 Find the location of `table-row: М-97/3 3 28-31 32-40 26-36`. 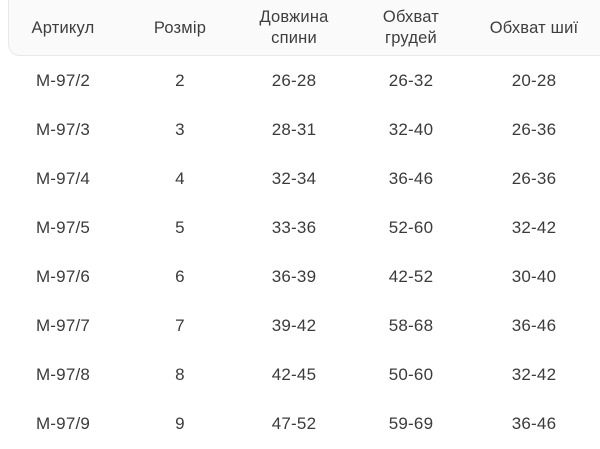

table-row: М-97/3 3 28-31 32-40 26-36 is located at coordinates (300, 129).